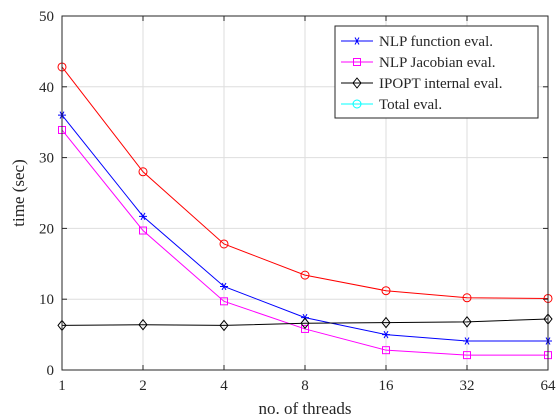 Image resolution: width=560 pixels, height=420 pixels. I want to click on y-tick-label: 10, so click(46, 300).